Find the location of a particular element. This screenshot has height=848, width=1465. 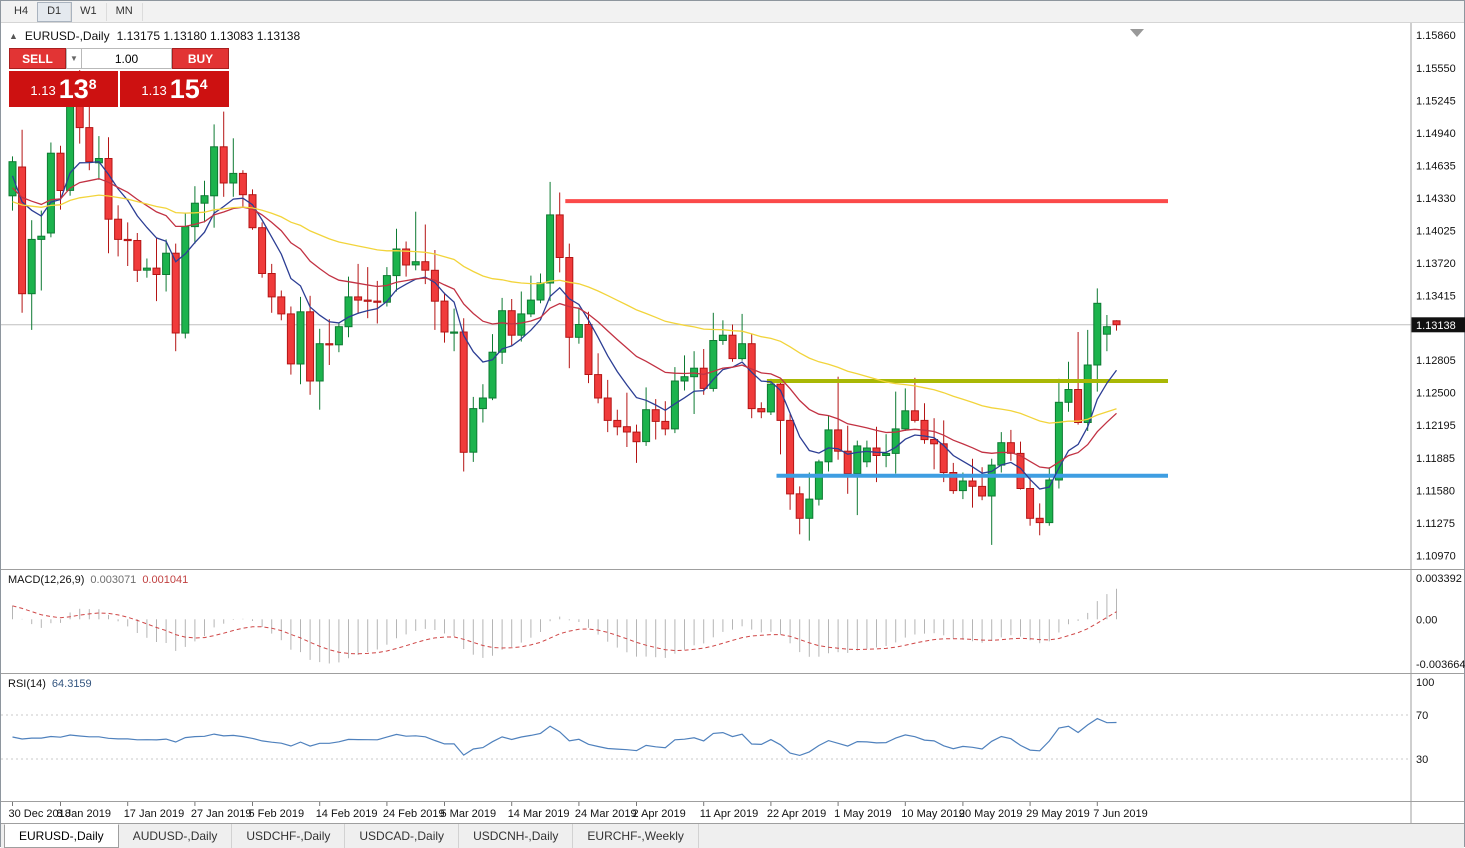

sell-price-prefix: 1.13 is located at coordinates (42, 95).